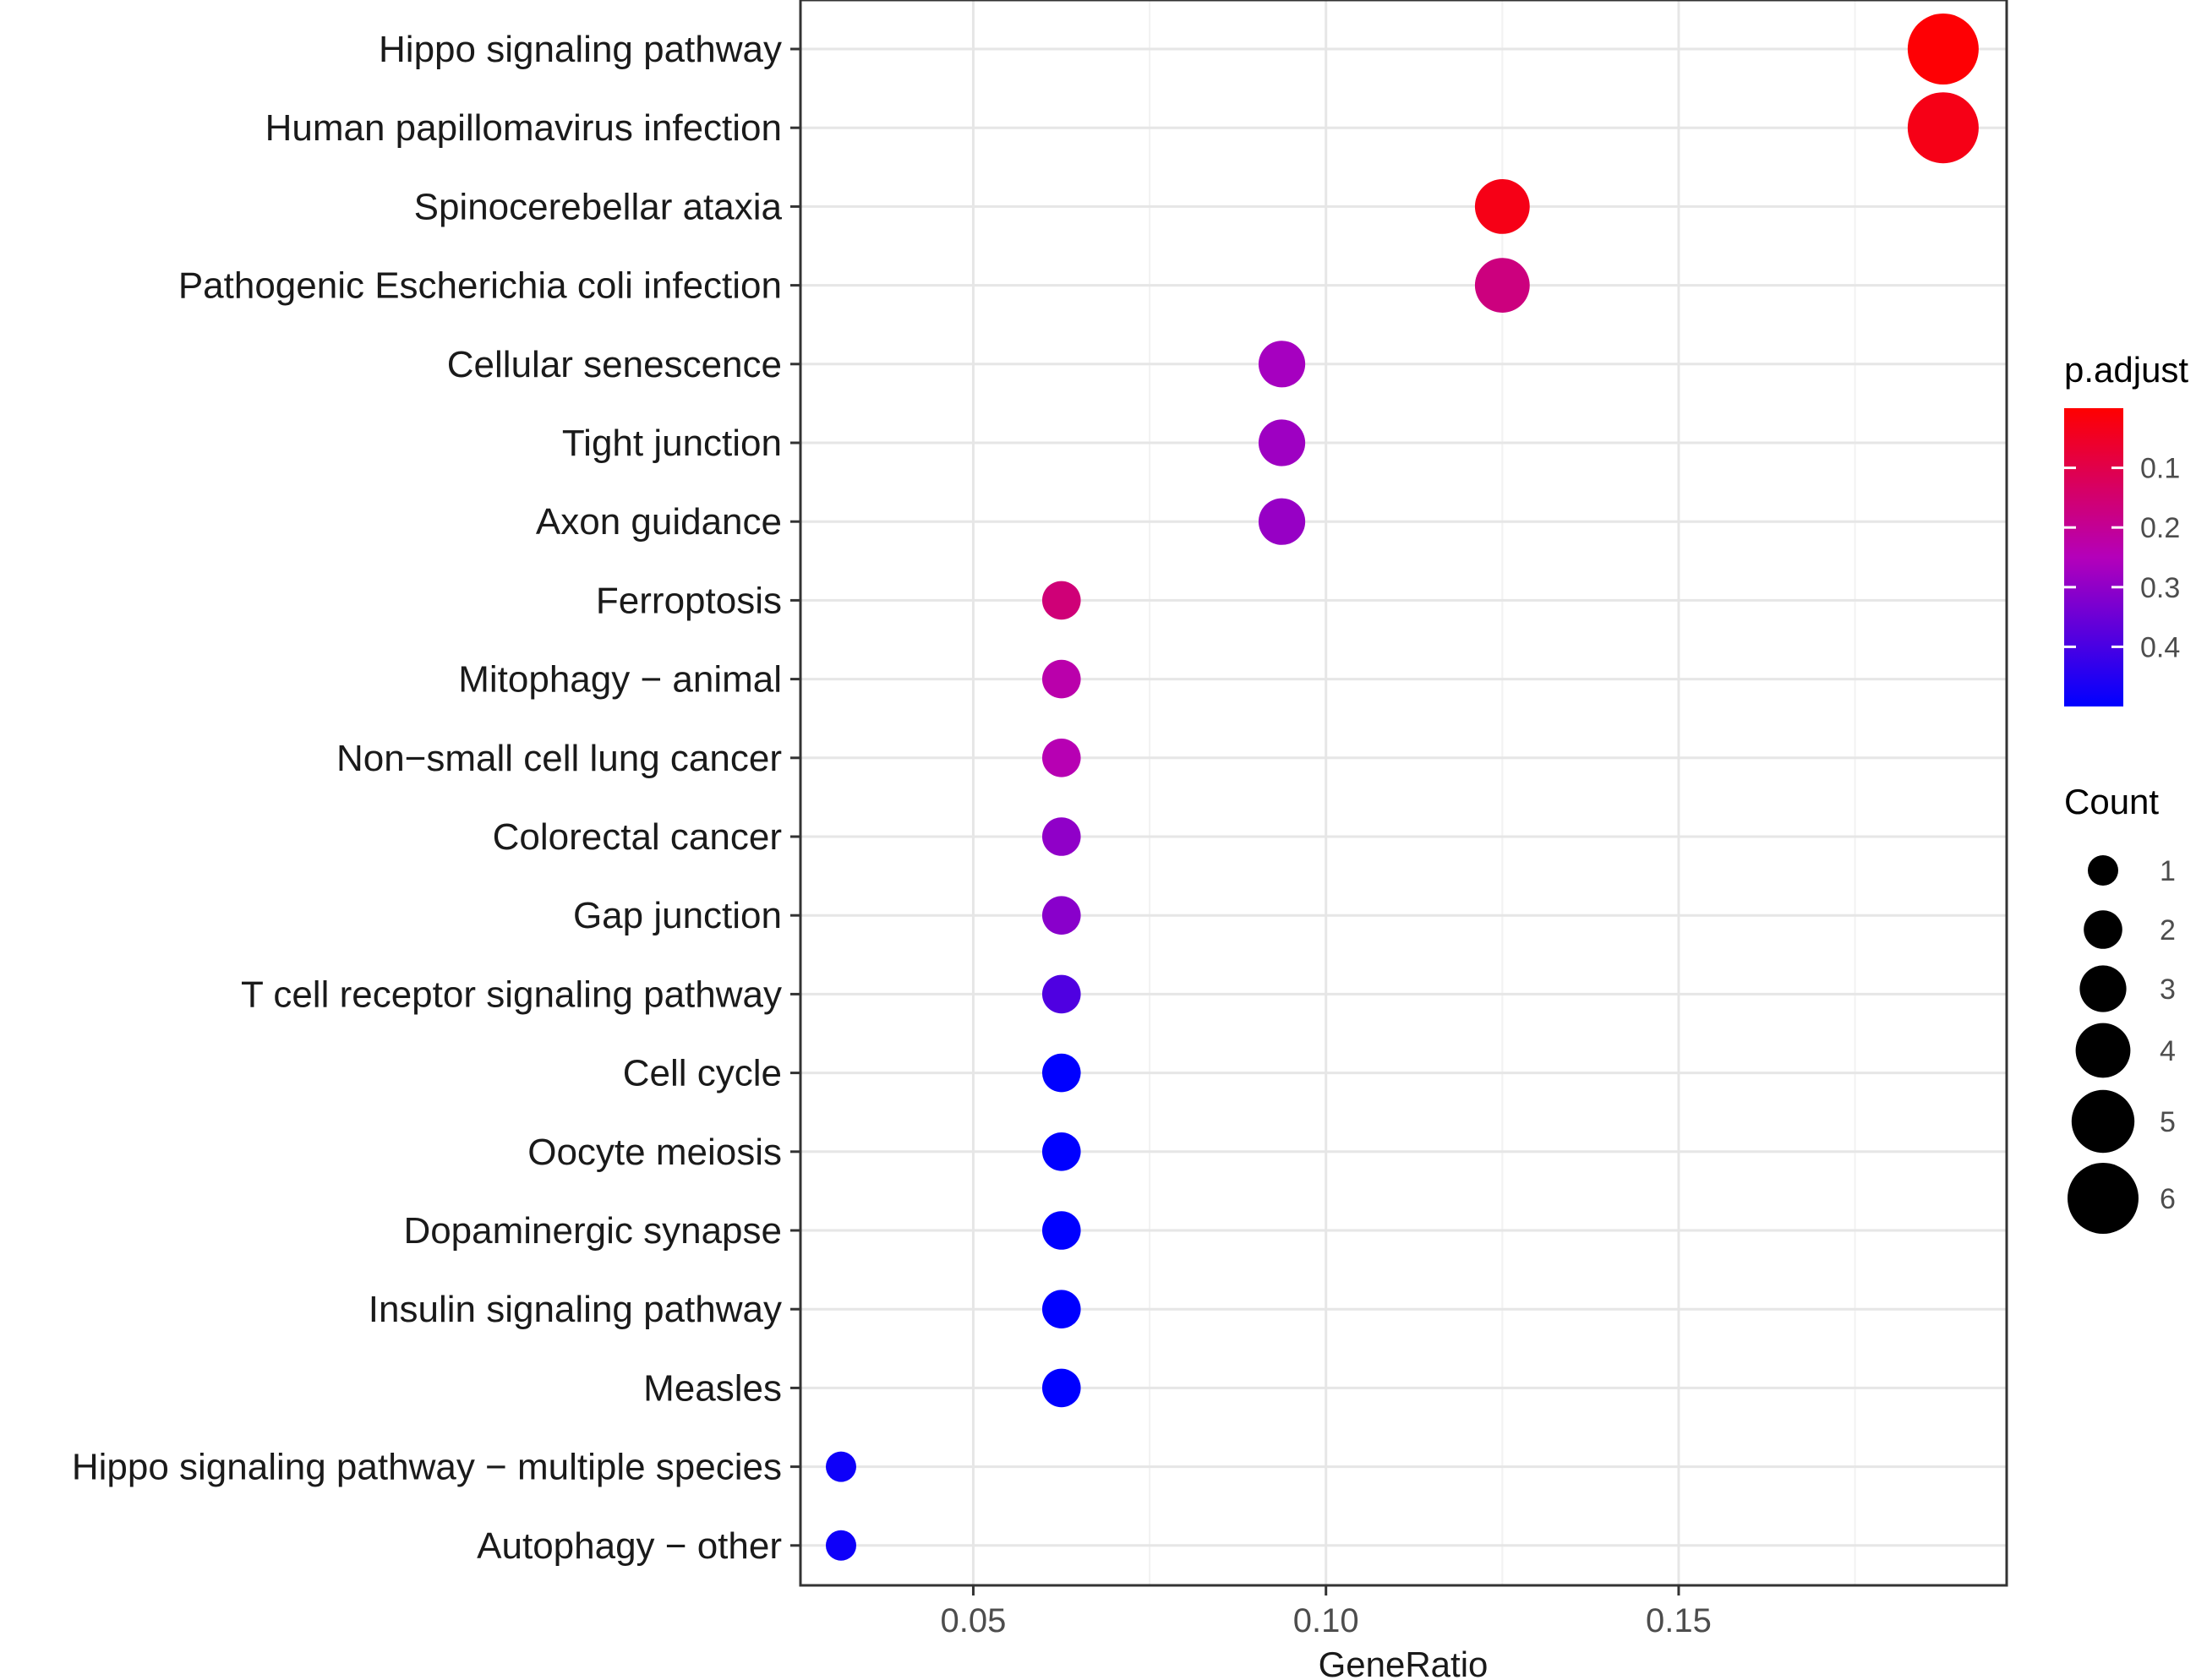  What do you see at coordinates (2168, 930) in the screenshot?
I see `size-legend-label: 2` at bounding box center [2168, 930].